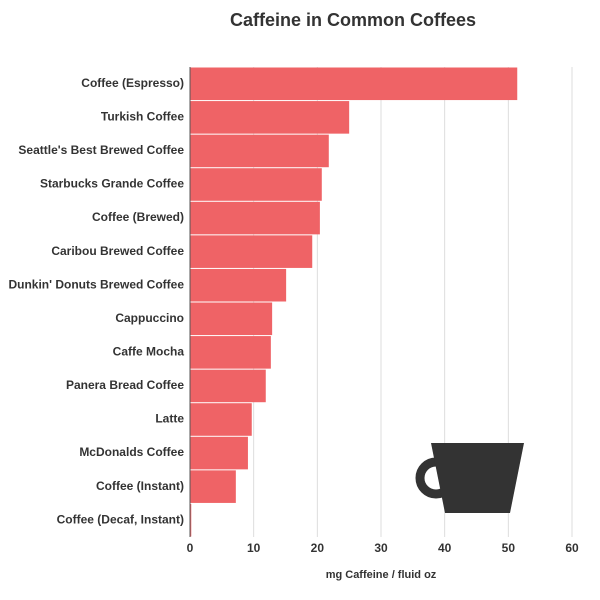 The height and width of the screenshot is (600, 600). I want to click on y-tick-label: Starbucks Grande Coffee, so click(112, 184).